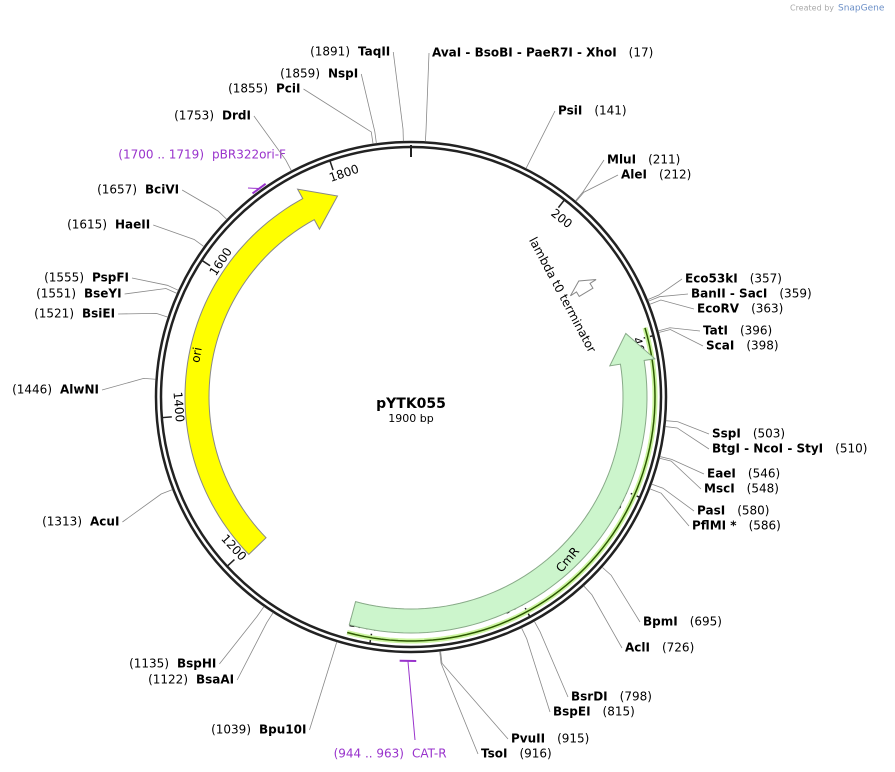 The width and height of the screenshot is (895, 772). Describe the element at coordinates (374, 52) in the screenshot. I see `site-name: TaqII` at that location.